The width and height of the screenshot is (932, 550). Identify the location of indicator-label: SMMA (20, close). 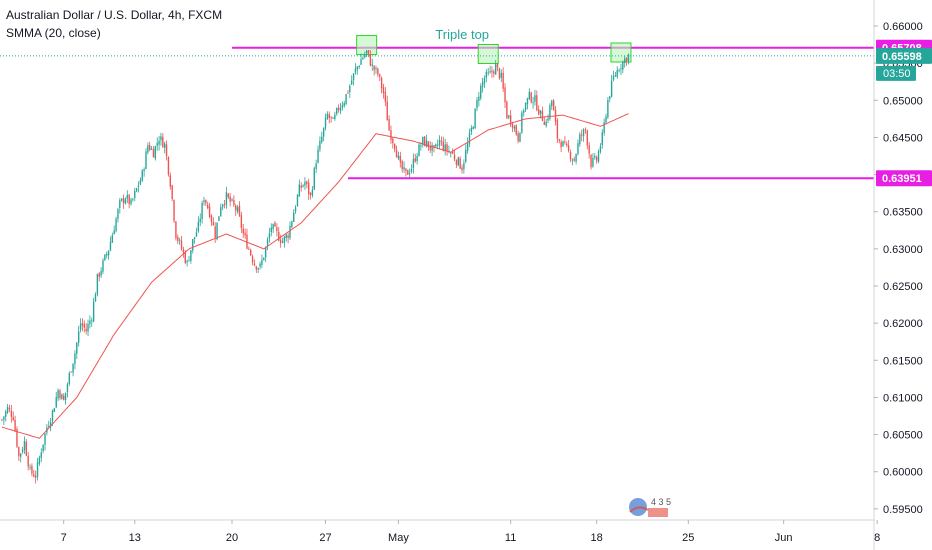
(53, 33).